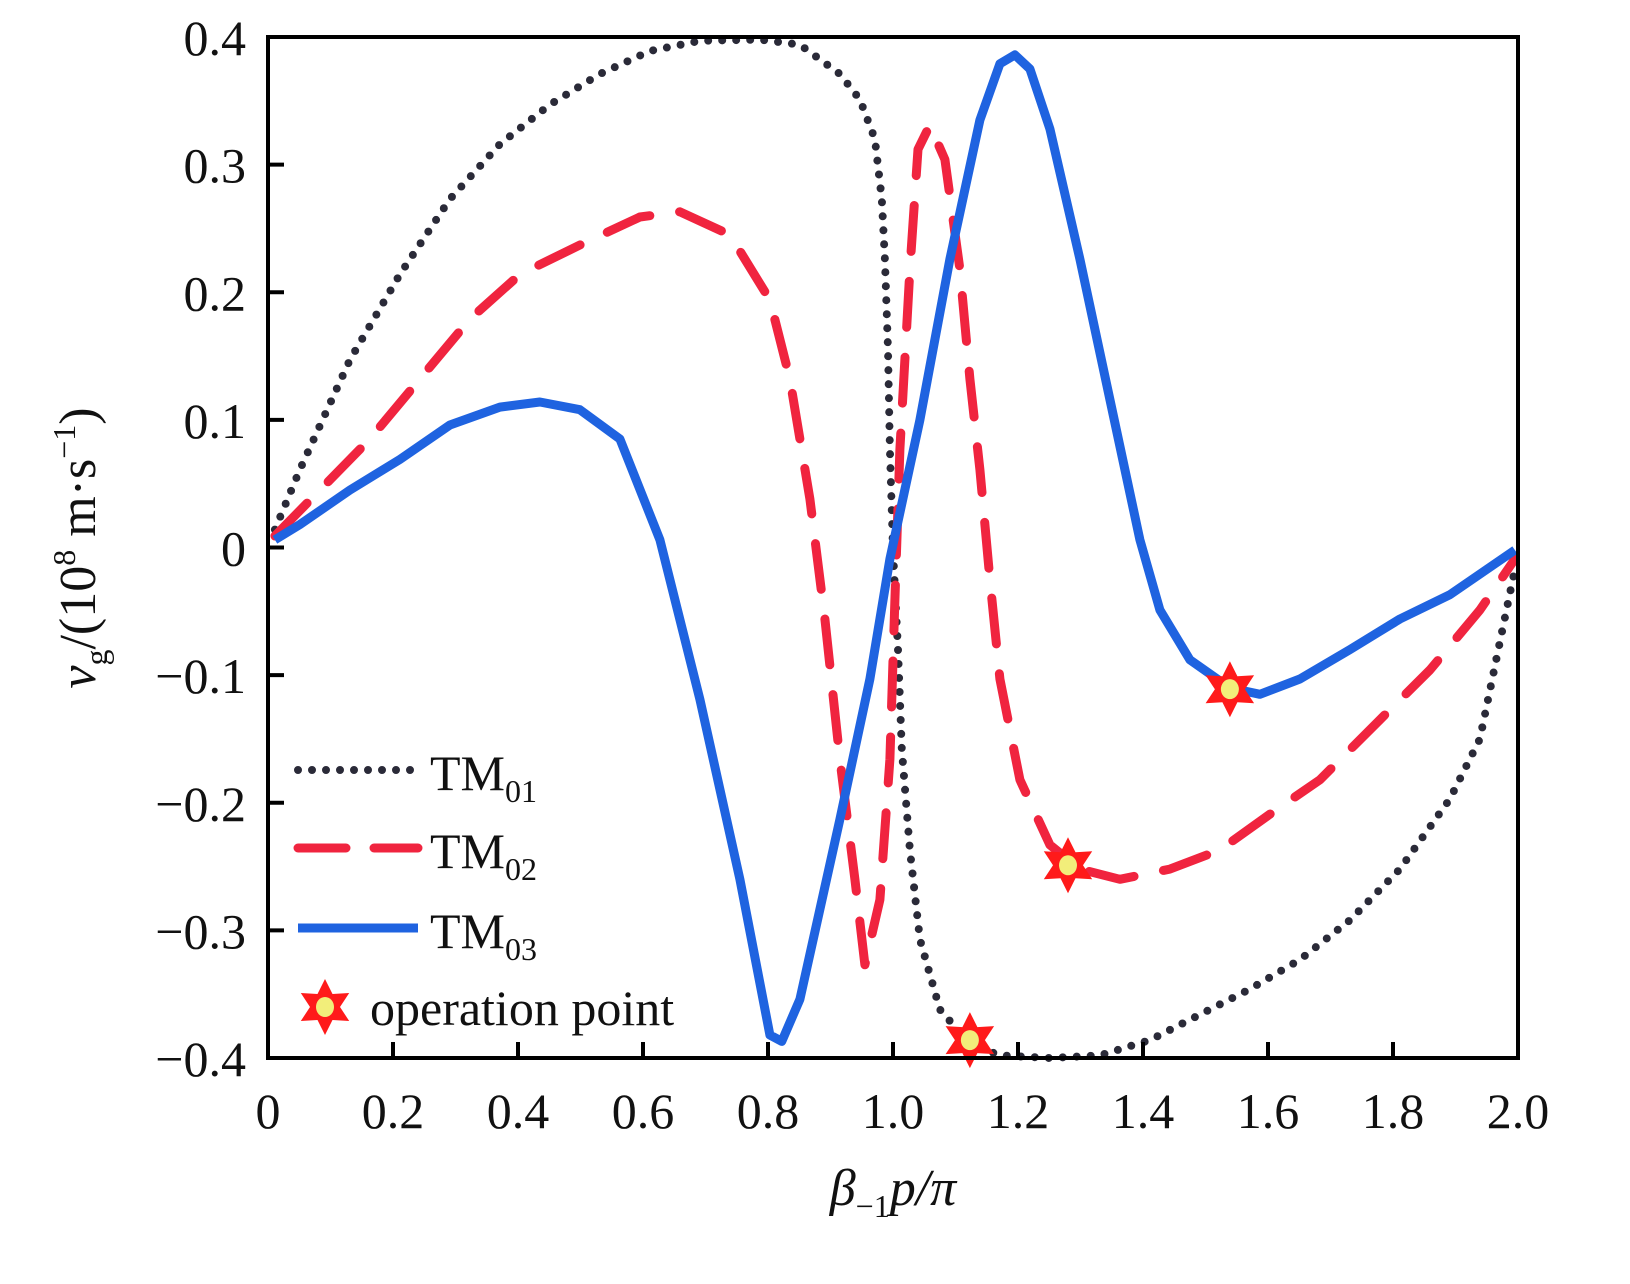 Image resolution: width=1630 pixels, height=1284 pixels. I want to click on x-tick-label: 0.8, so click(768, 1111).